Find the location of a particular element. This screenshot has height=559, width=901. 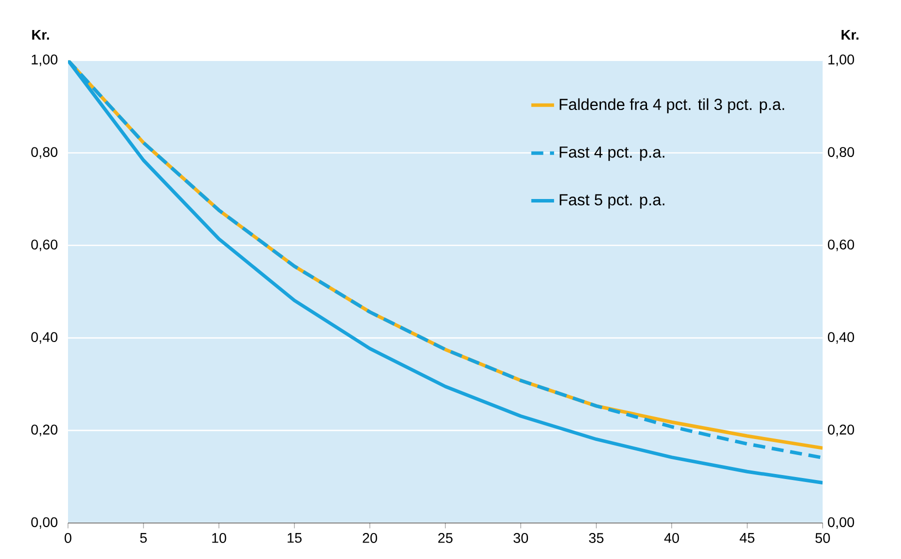

y2-tick-label: 0,80 is located at coordinates (841, 153).